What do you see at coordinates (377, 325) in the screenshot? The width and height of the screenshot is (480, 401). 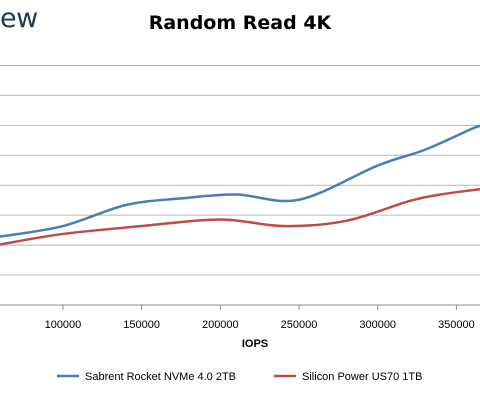 I see `x-tick-label: 300000` at bounding box center [377, 325].